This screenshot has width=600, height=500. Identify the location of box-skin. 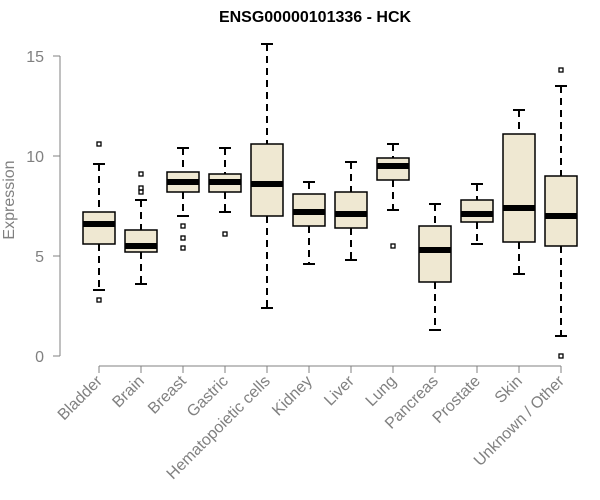
(519, 192).